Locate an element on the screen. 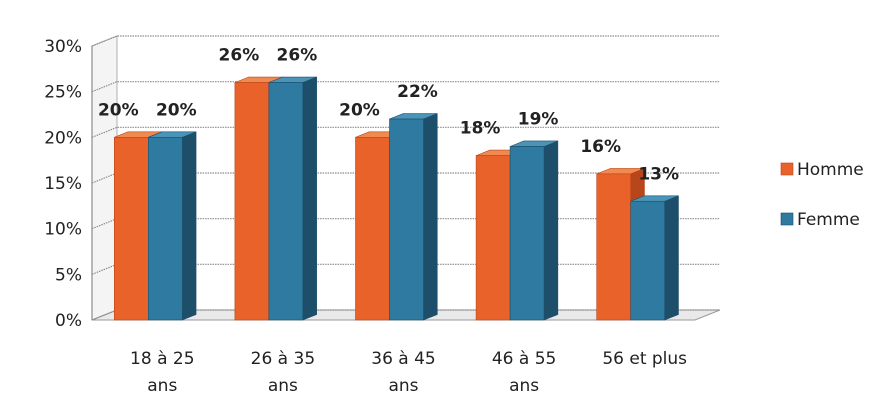 This screenshot has height=401, width=891. legend-item: Femme is located at coordinates (820, 220).